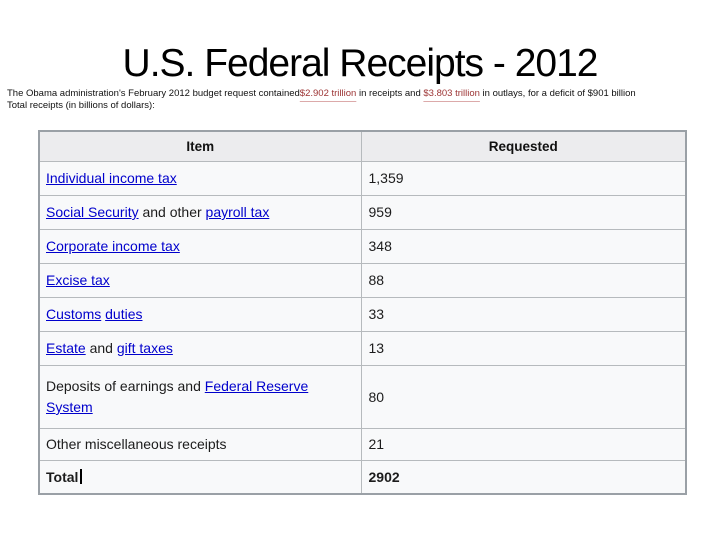 The image size is (720, 540). I want to click on item-cell: Total, so click(200, 477).